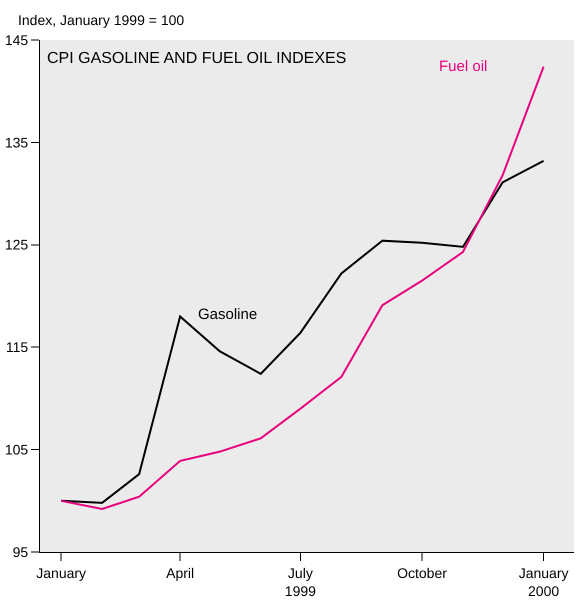 This screenshot has width=576, height=608. What do you see at coordinates (16, 244) in the screenshot?
I see `y-tick-label: 125` at bounding box center [16, 244].